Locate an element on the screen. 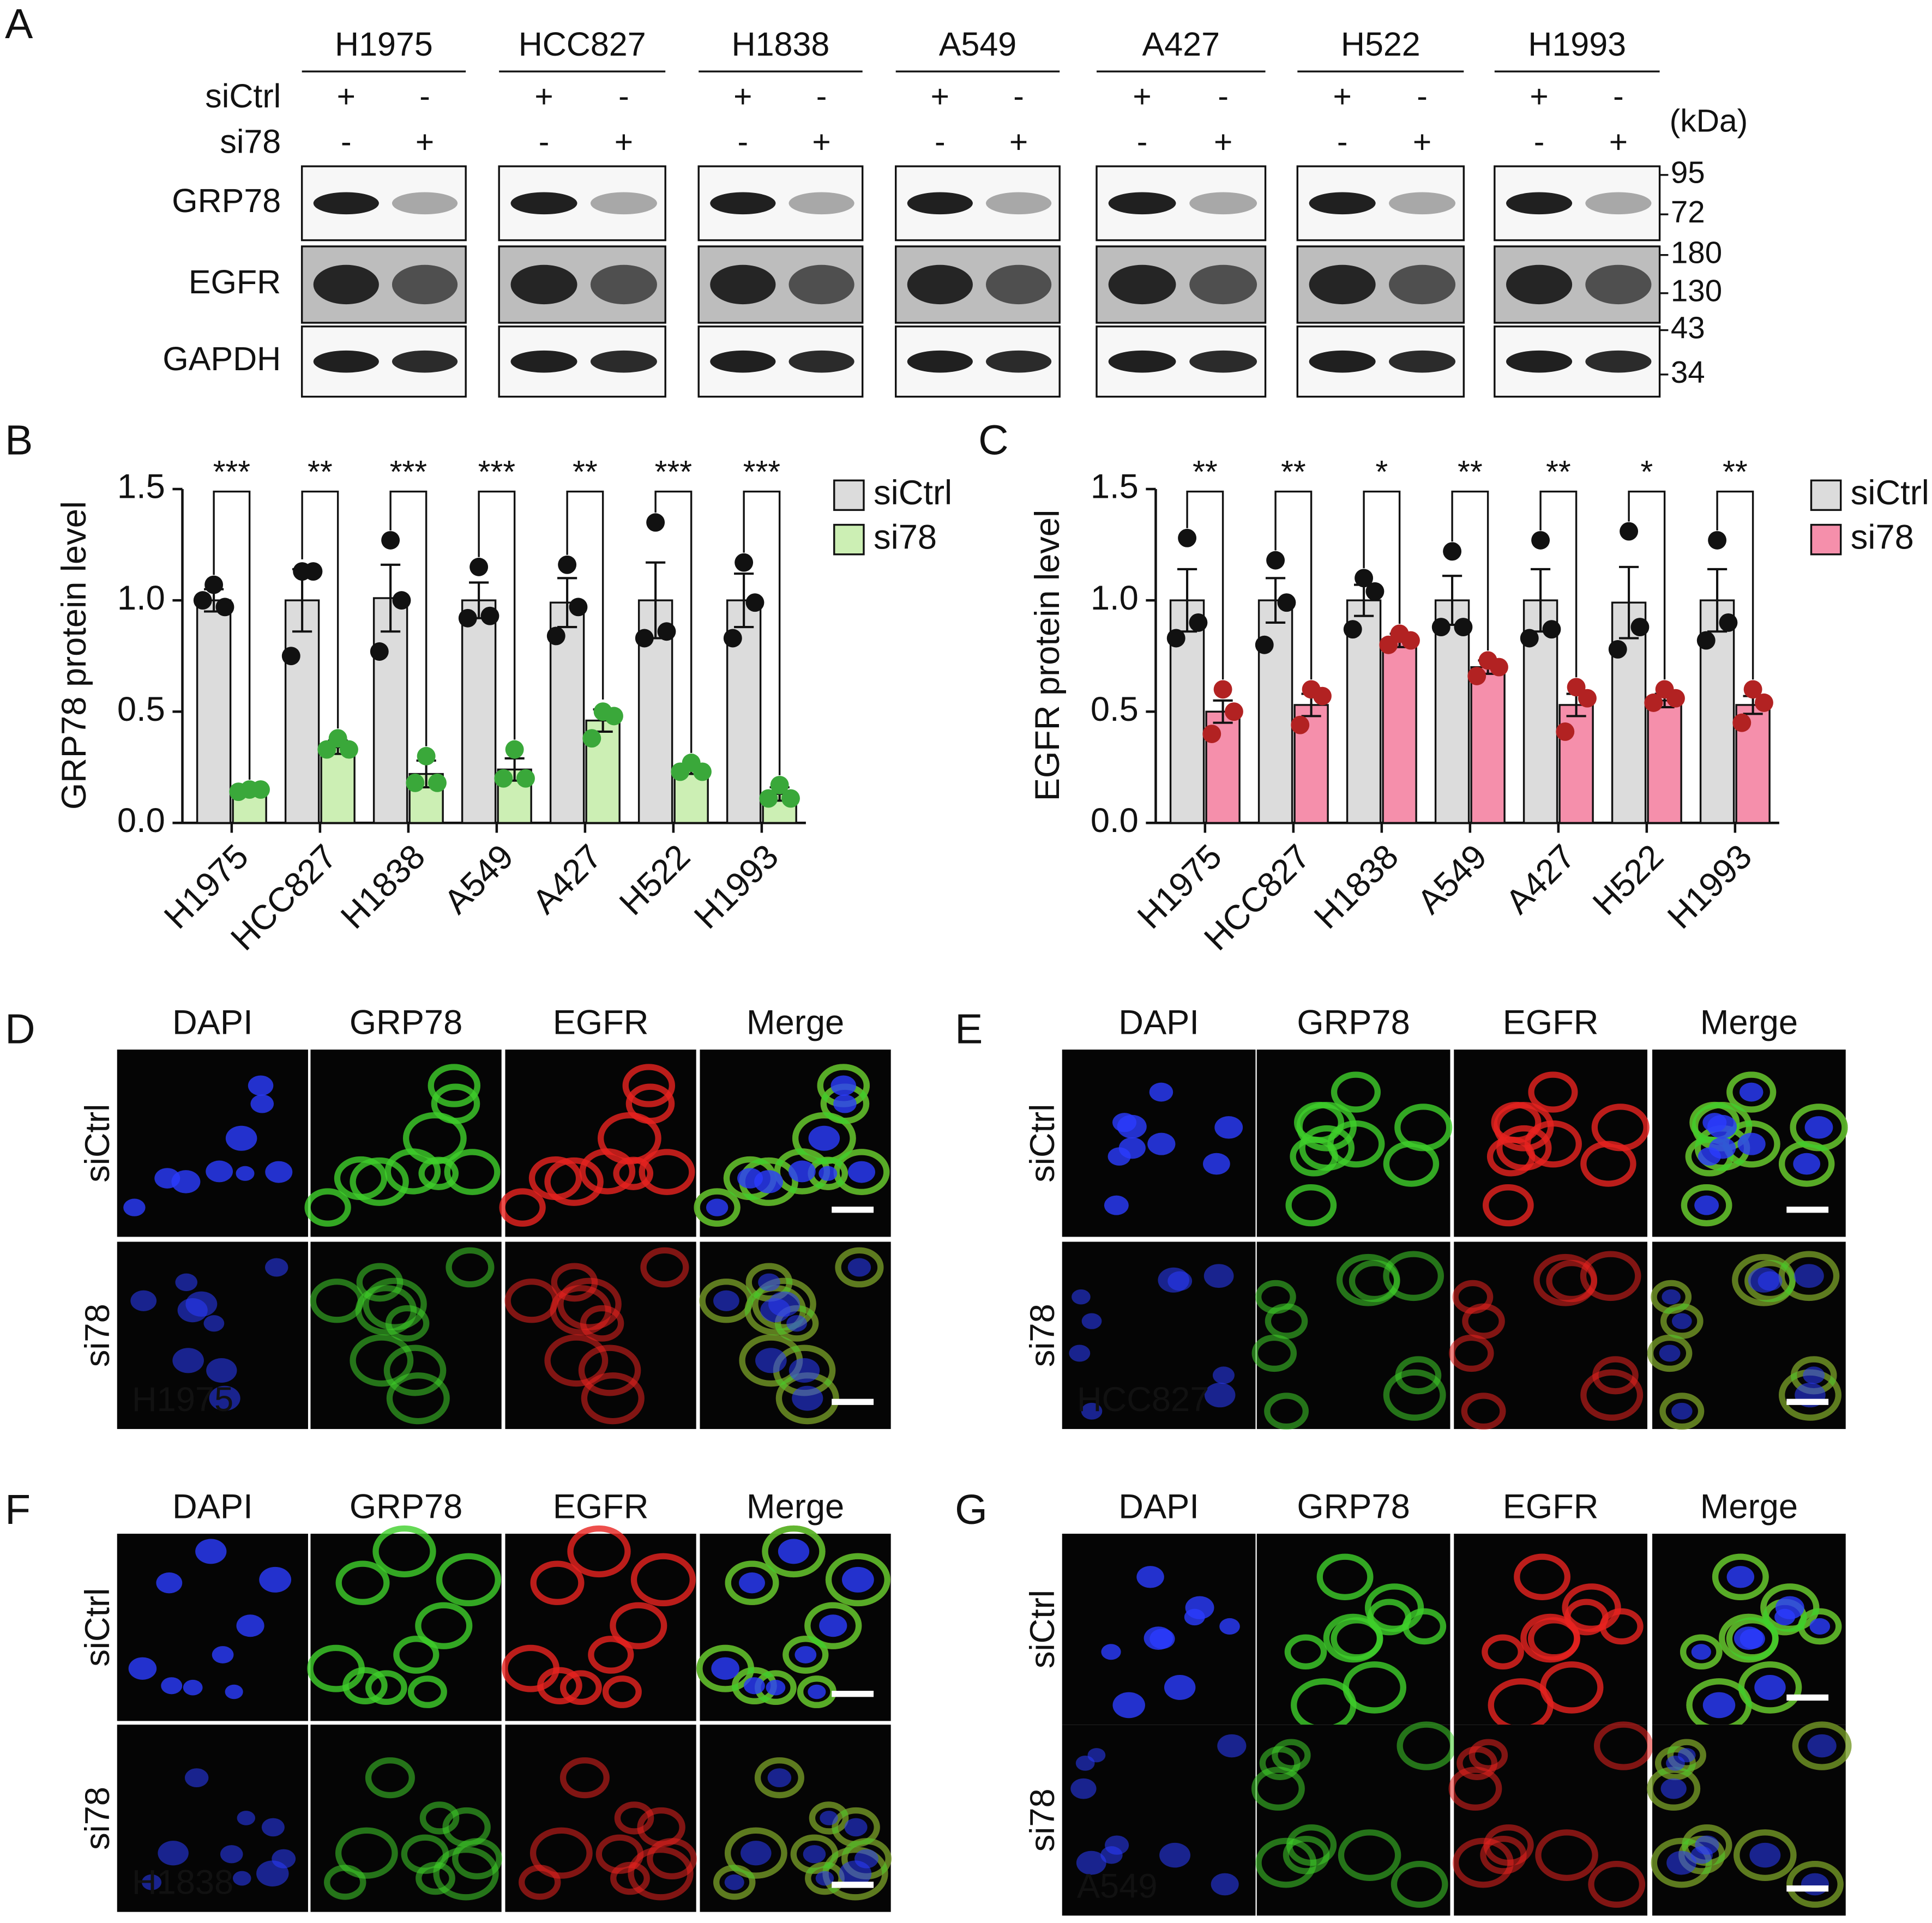 This screenshot has height=1923, width=1932. significance-label: *** is located at coordinates (409, 472).